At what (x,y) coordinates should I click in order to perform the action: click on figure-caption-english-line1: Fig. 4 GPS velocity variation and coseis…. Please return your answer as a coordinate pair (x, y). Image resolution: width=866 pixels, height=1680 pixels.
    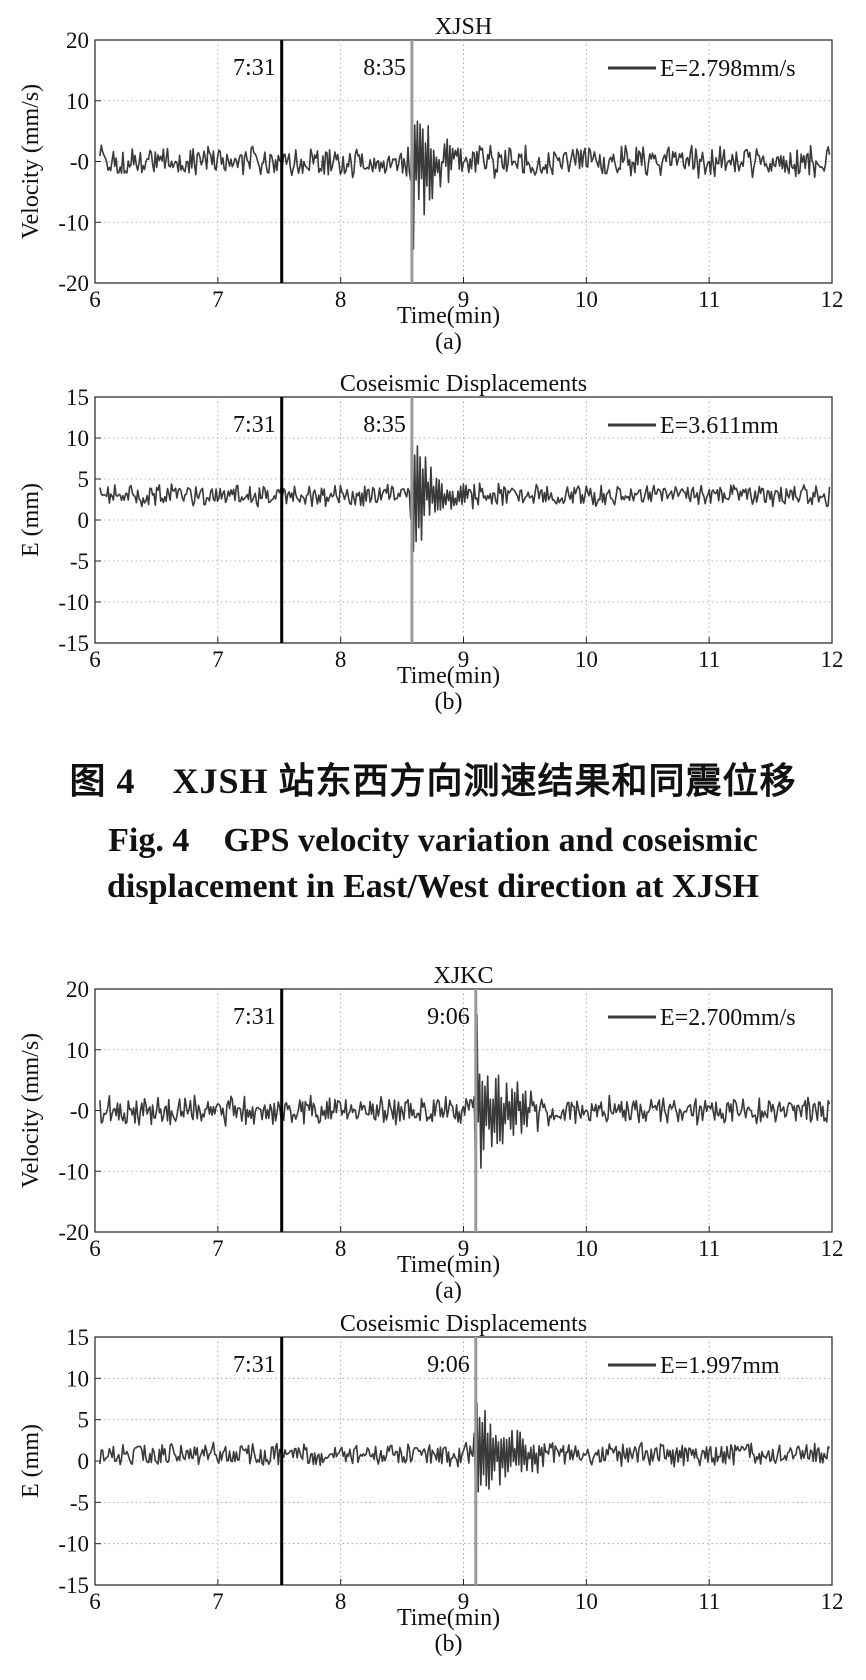
    Looking at the image, I should click on (433, 840).